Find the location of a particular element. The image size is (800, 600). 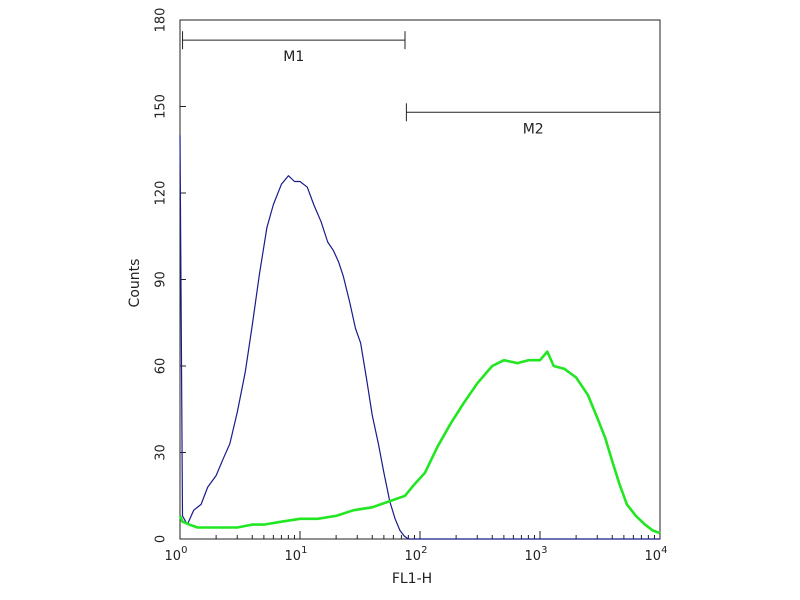

y-tick-label: 30 is located at coordinates (161, 452).